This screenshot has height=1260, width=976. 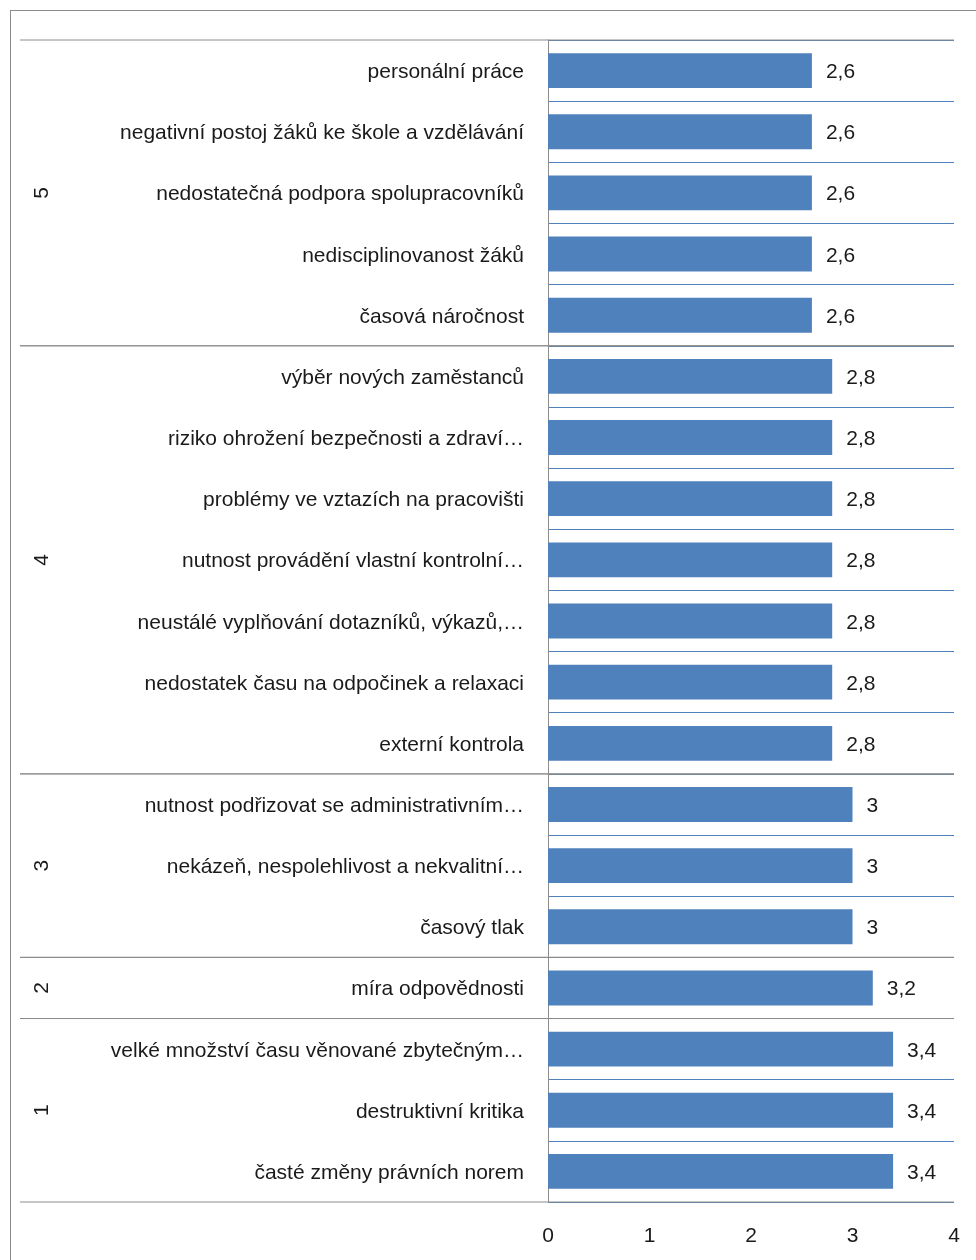 What do you see at coordinates (334, 682) in the screenshot?
I see `y-tick-label: nedostatek času na odpočinek a relaxaci` at bounding box center [334, 682].